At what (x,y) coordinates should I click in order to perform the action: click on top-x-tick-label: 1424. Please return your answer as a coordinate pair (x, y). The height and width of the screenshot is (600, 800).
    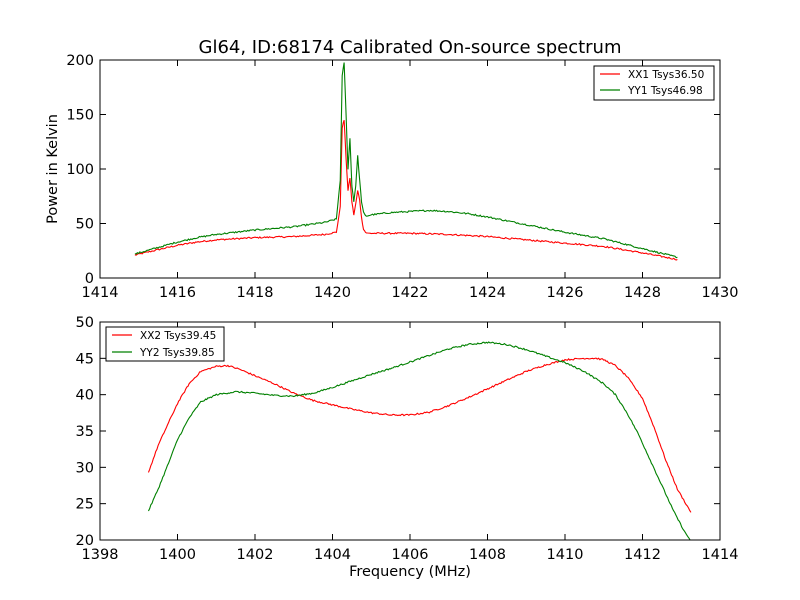
    Looking at the image, I should click on (487, 293).